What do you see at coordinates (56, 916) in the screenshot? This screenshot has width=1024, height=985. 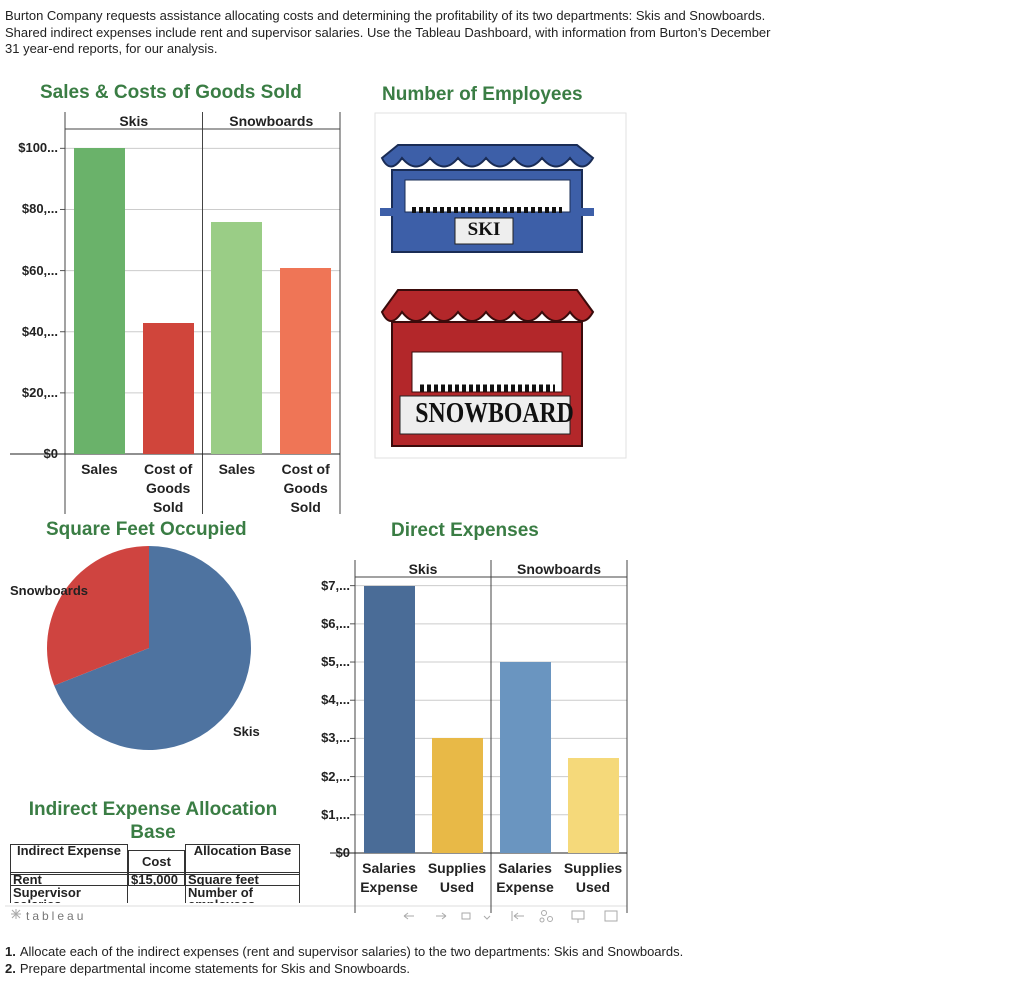 I see `tableau-logo: tableau` at bounding box center [56, 916].